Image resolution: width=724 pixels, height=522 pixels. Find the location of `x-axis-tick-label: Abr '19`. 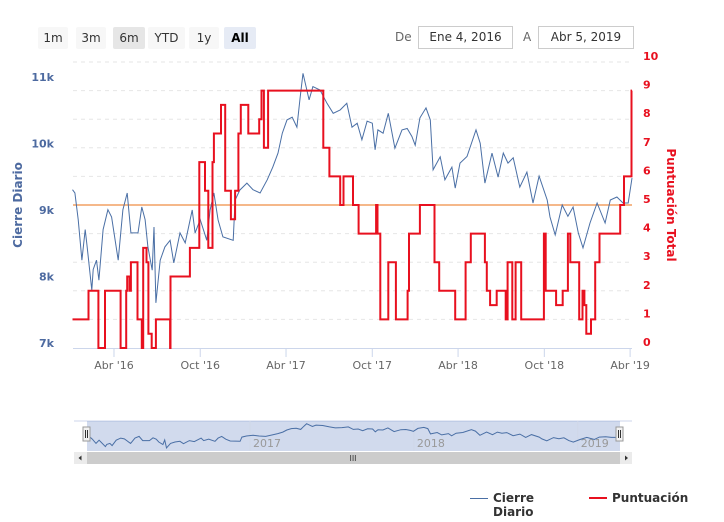

x-axis-tick-label: Abr '19 is located at coordinates (630, 365).